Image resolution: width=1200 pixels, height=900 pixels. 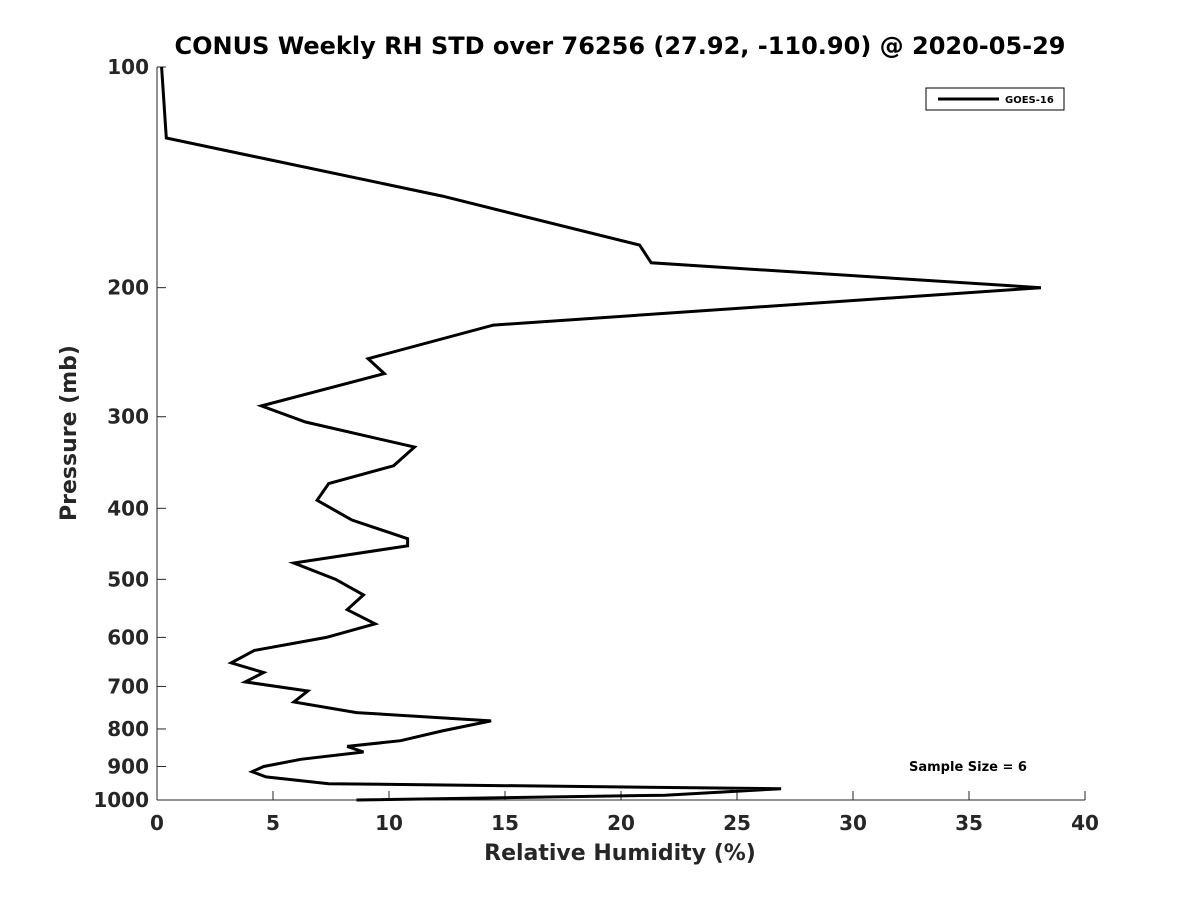 What do you see at coordinates (273, 823) in the screenshot?
I see `x-tick-label: 5` at bounding box center [273, 823].